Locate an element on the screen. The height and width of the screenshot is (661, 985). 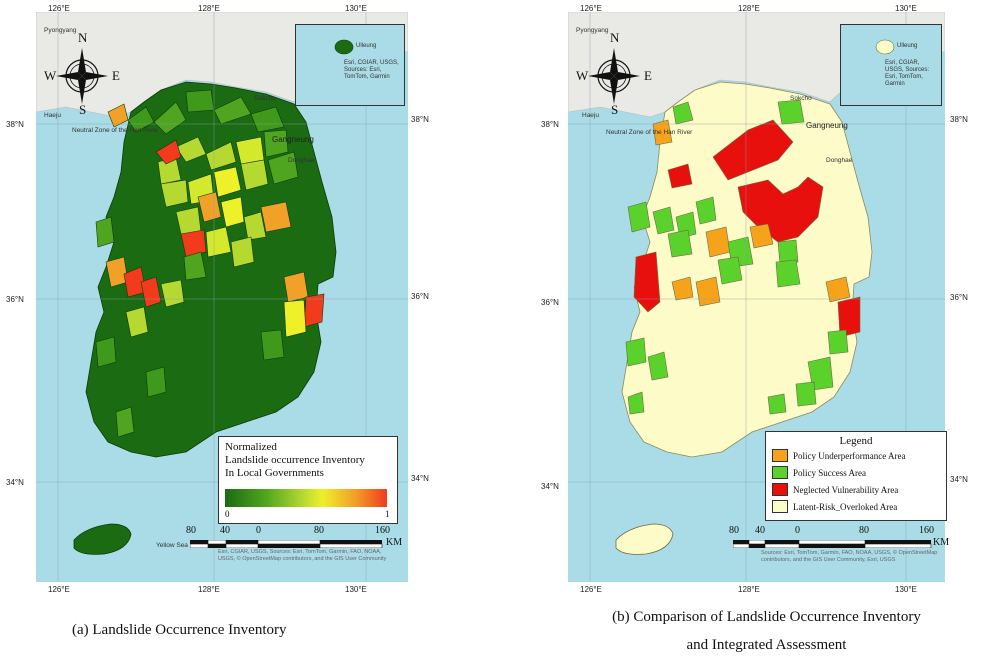
compass-s-b: S is located at coordinates (615, 109).